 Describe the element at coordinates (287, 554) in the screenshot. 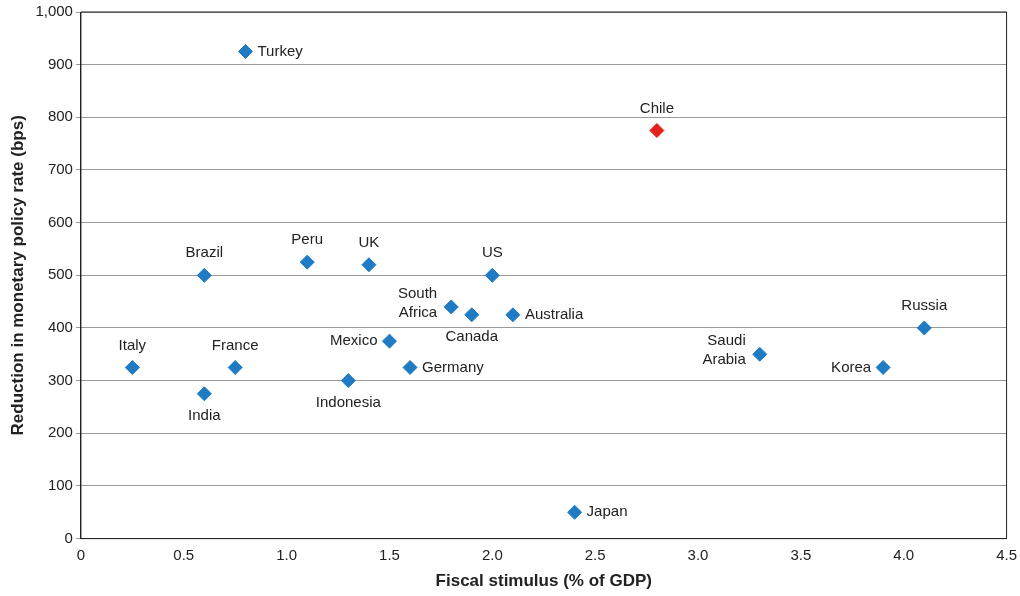

I see `x-tick-label: 1.0` at that location.